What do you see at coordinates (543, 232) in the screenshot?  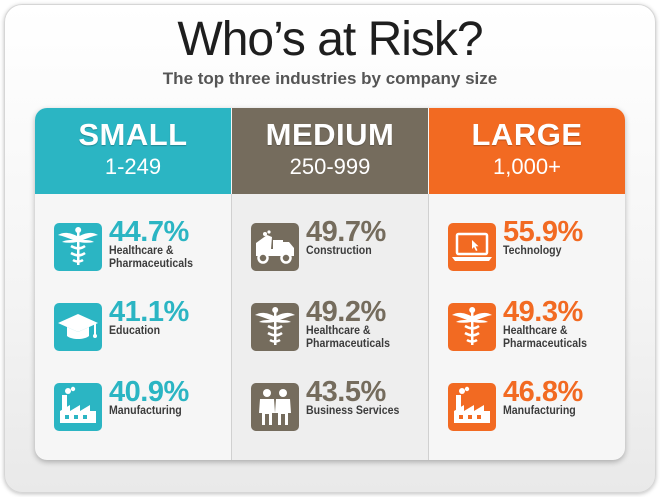 I see `risk-percentage: 55.9%` at bounding box center [543, 232].